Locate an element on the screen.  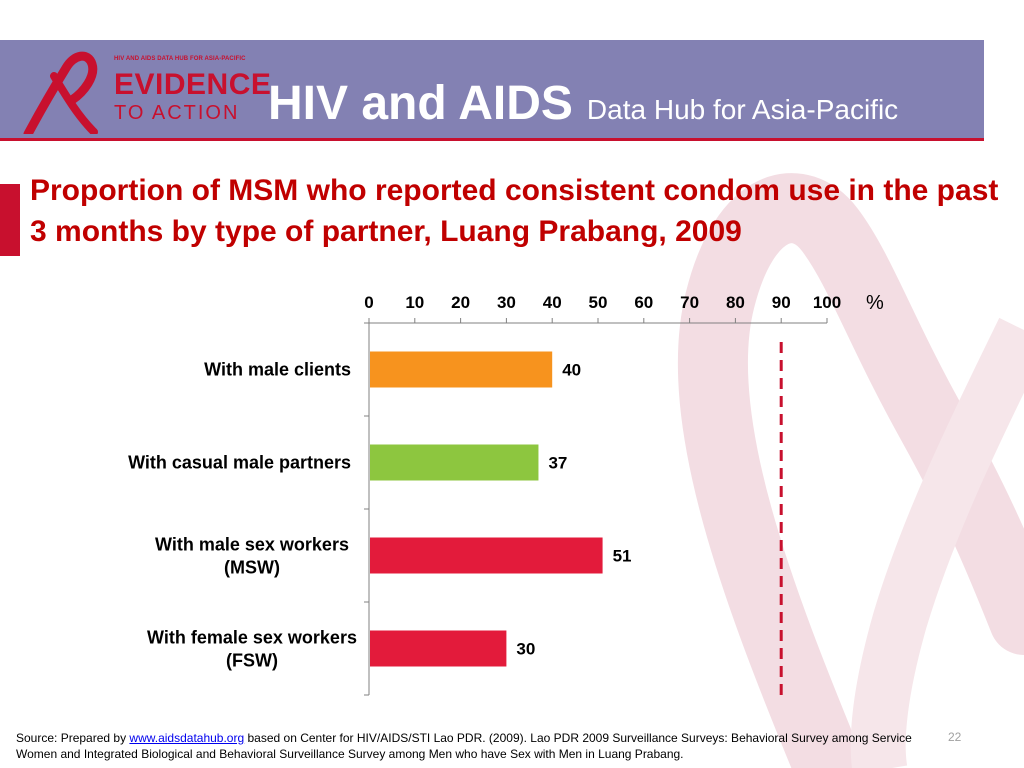
logo-tagline: HIV AND AIDS DATA HUB FOR ASIA-PACIFIC is located at coordinates (180, 59).